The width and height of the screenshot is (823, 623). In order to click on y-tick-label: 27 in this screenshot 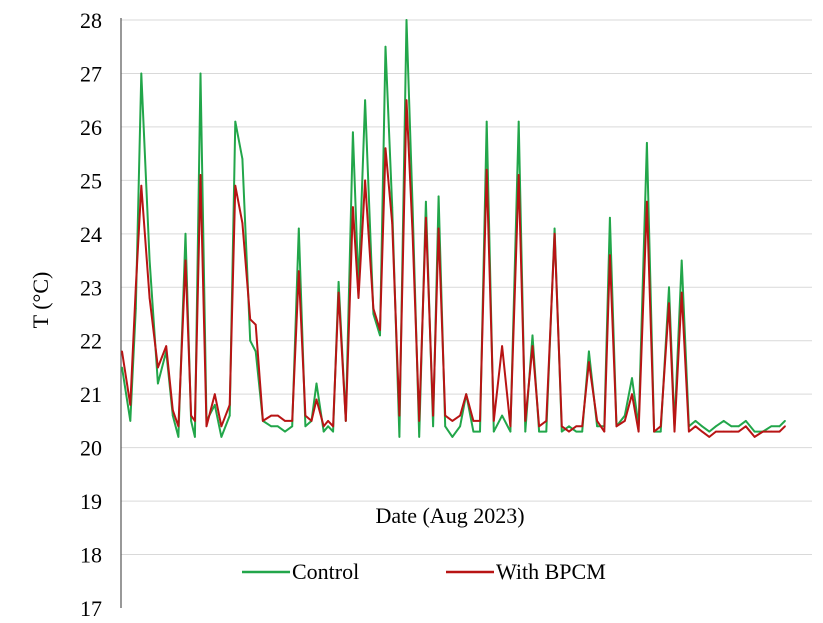, I will do `click(91, 73)`.